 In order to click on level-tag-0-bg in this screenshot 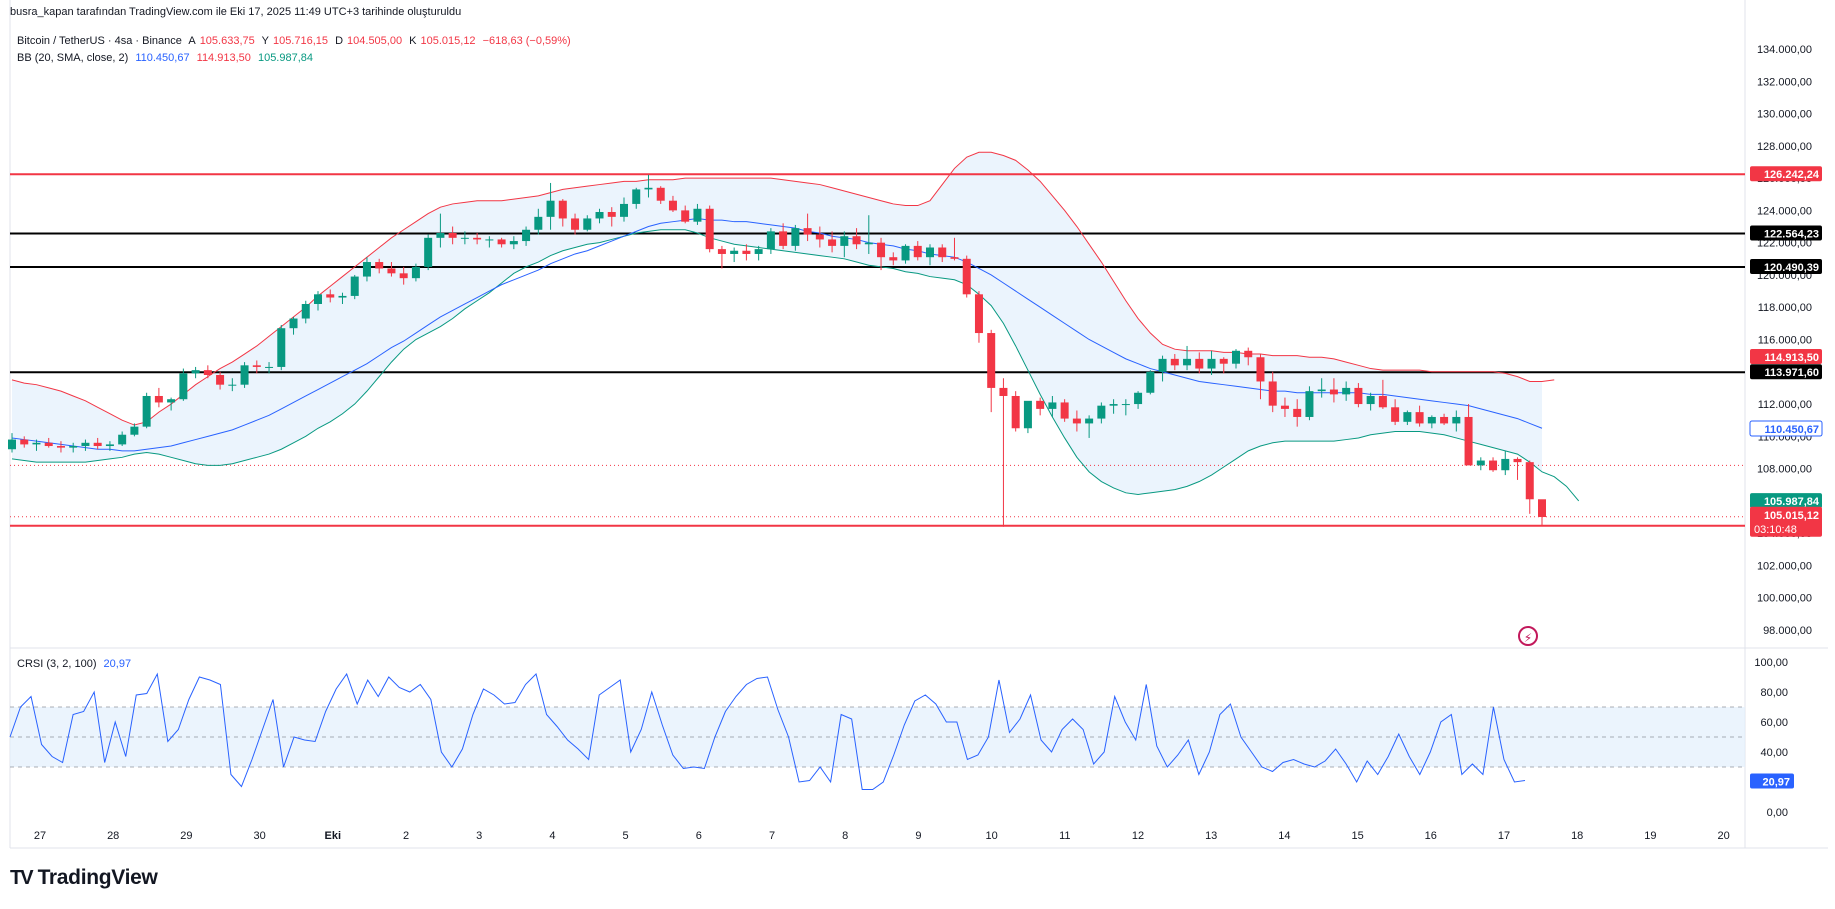, I will do `click(1786, 174)`.